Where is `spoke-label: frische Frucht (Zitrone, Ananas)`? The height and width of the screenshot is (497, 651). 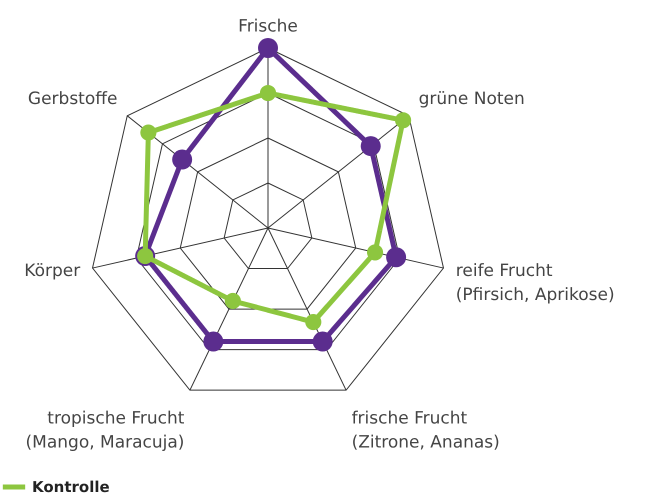
spoke-label: frische Frucht (Zitrone, Ananas) is located at coordinates (426, 430).